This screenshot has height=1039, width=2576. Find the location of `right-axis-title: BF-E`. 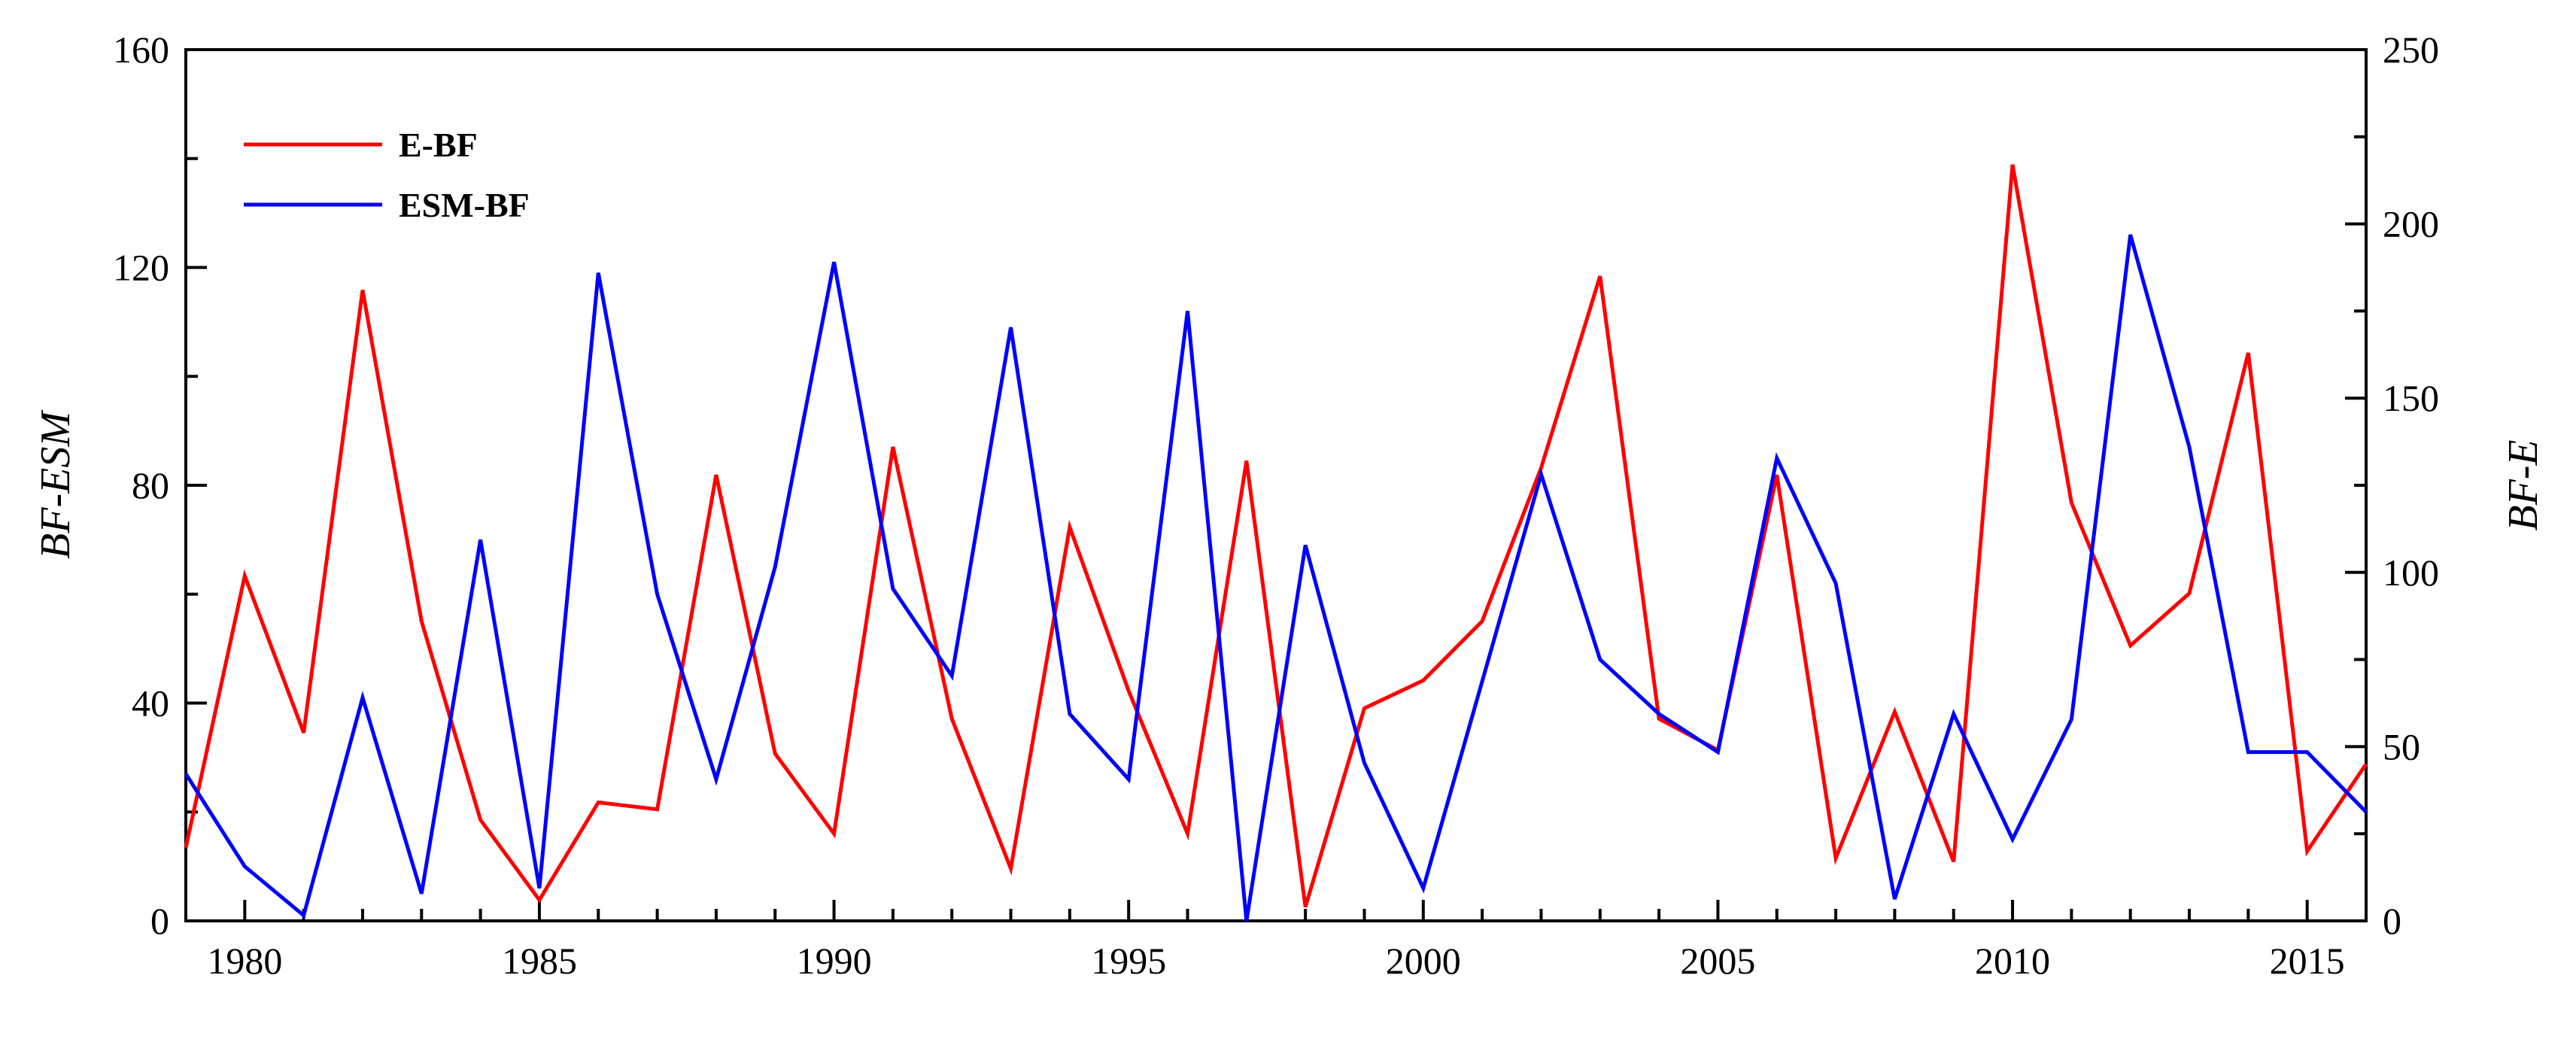

right-axis-title: BF-E is located at coordinates (2523, 484).